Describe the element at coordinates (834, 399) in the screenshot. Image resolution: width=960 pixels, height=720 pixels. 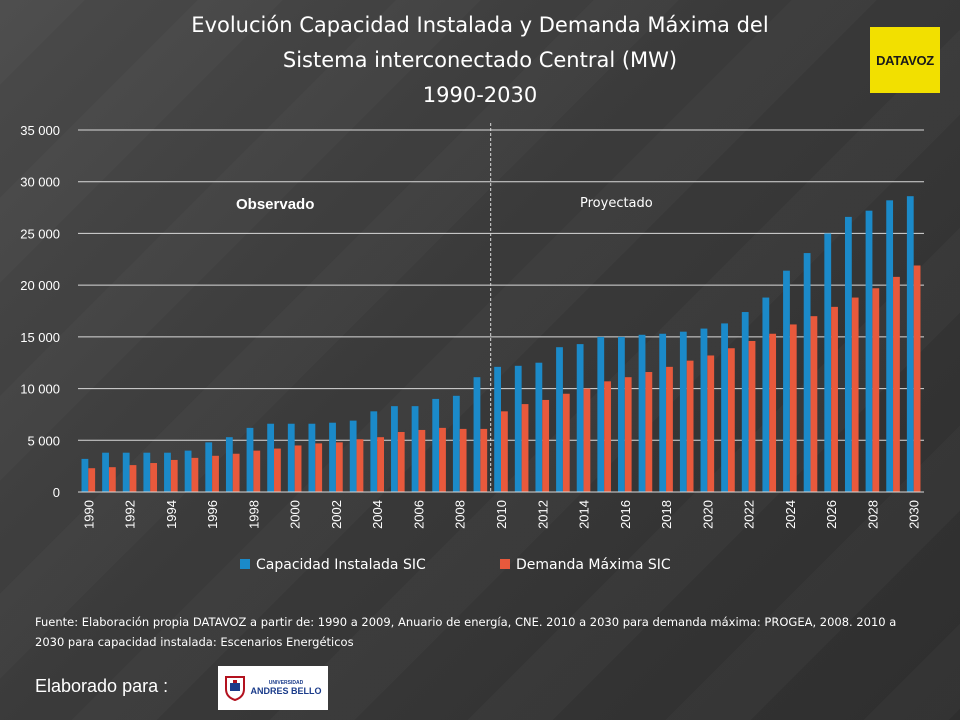
I see `bar-demanda-2026` at that location.